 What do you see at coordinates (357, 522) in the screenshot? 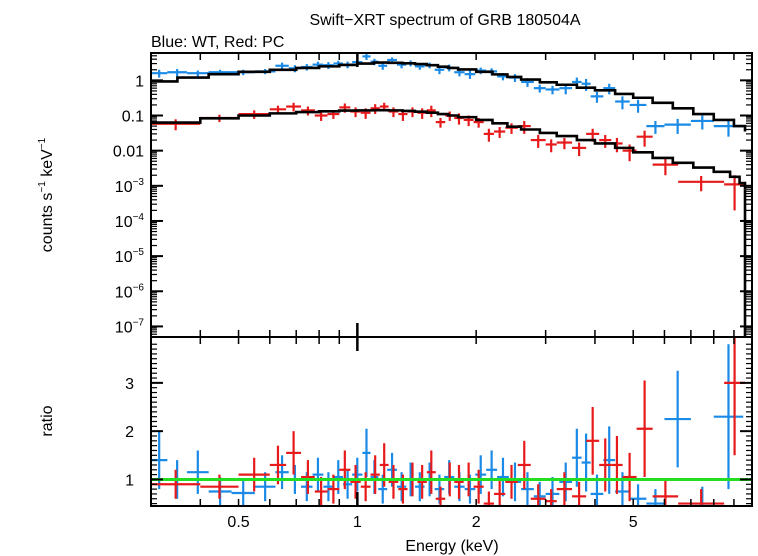
I see `x-tick-label: 1` at bounding box center [357, 522].